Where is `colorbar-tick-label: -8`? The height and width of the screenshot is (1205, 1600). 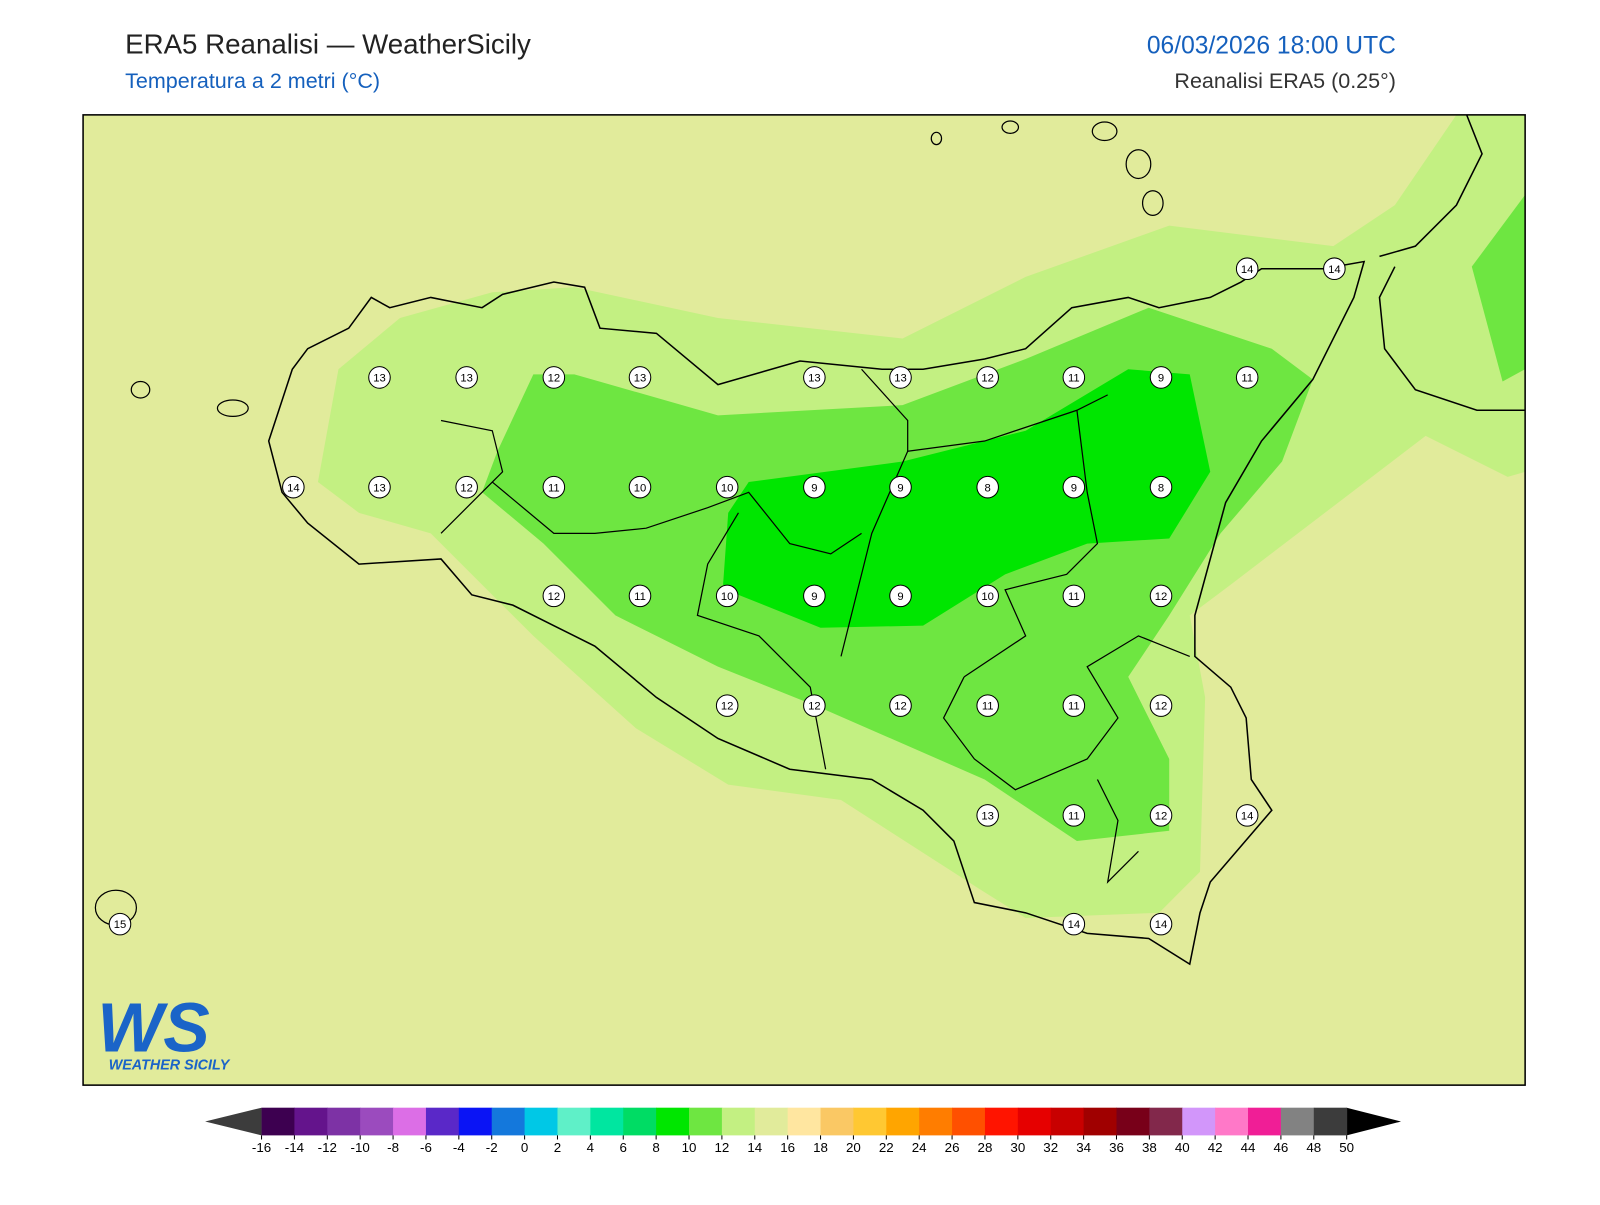 colorbar-tick-label: -8 is located at coordinates (393, 1147).